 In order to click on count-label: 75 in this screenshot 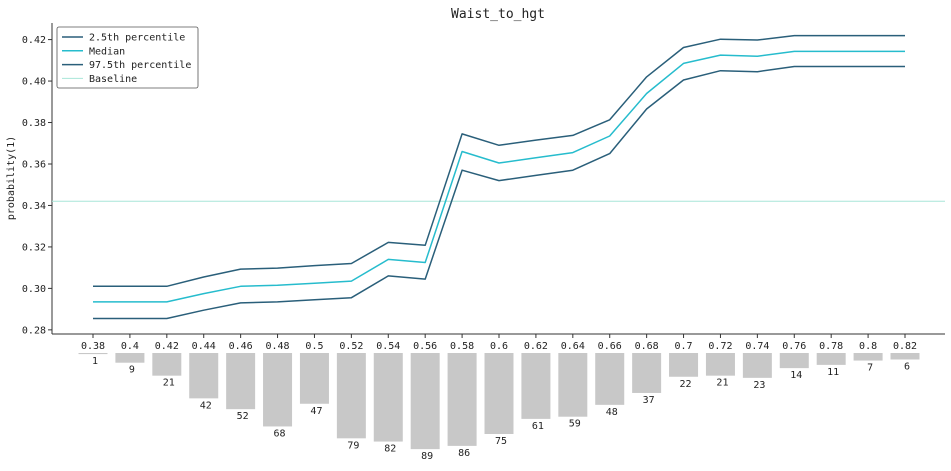, I will do `click(501, 441)`.